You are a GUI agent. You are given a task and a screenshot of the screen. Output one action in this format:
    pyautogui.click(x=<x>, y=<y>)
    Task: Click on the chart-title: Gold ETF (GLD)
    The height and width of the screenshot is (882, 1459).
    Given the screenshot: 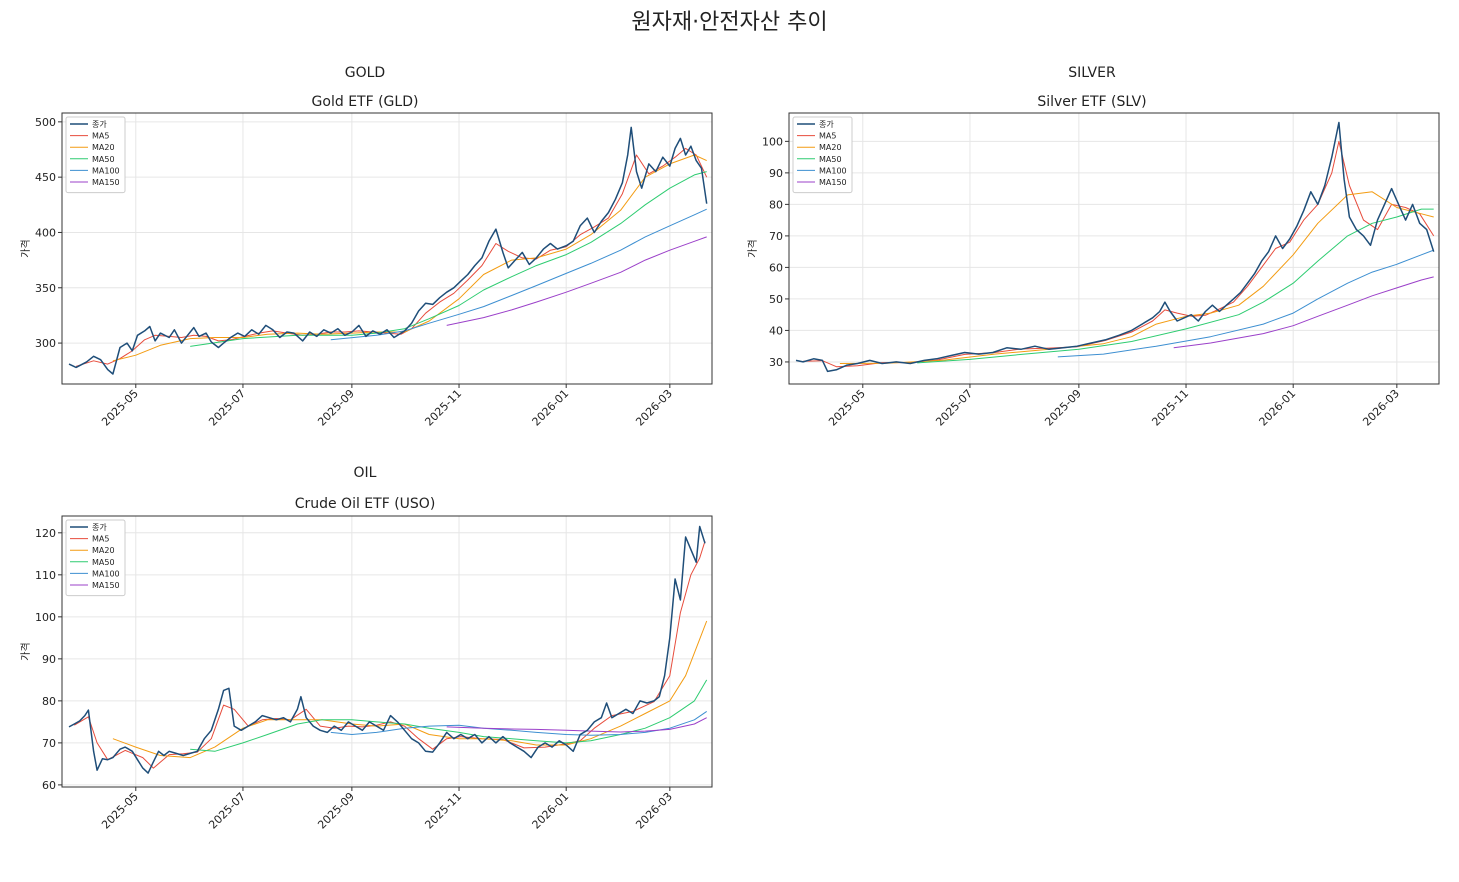 What is the action you would take?
    pyautogui.click(x=365, y=102)
    